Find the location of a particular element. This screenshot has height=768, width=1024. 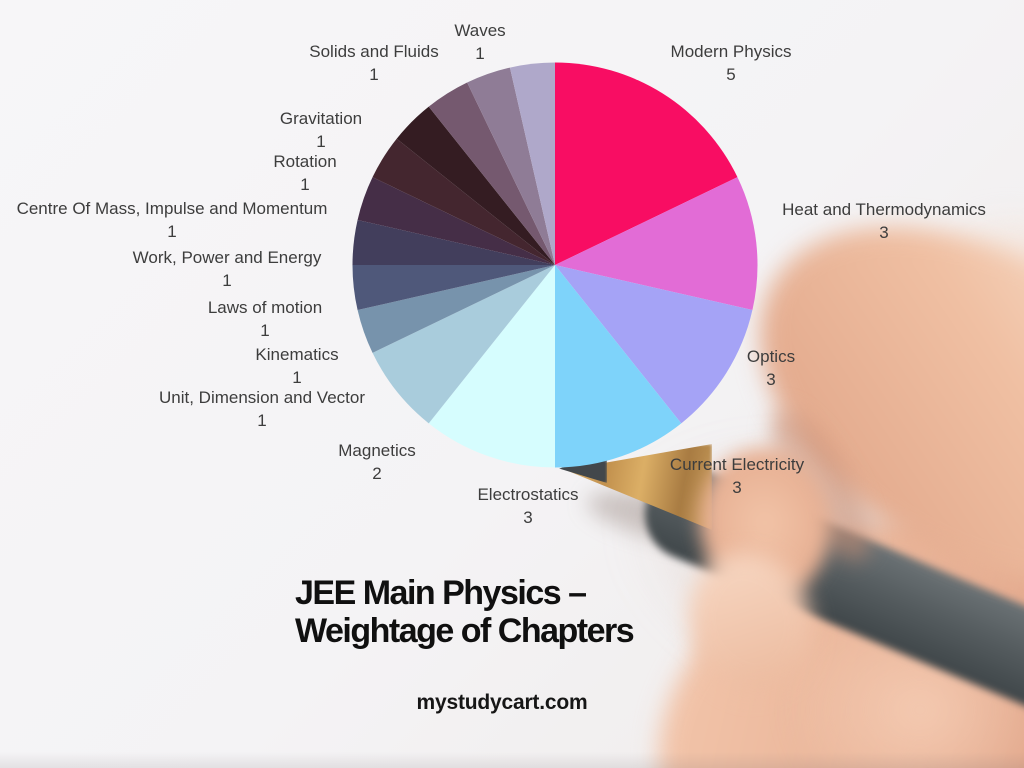

bottom-shade is located at coordinates (512, 760).